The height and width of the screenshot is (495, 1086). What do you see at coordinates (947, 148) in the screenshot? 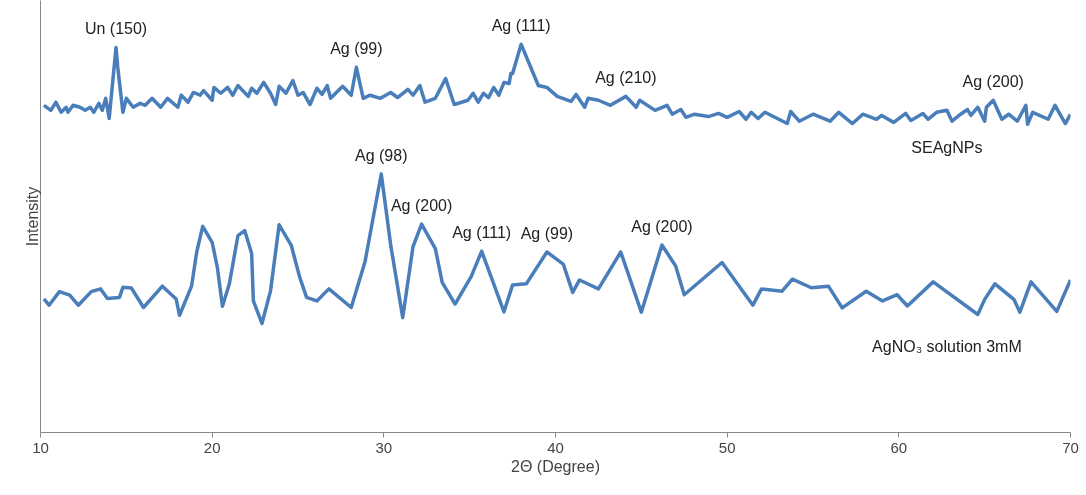
I see `series-label: SEAgNPs` at bounding box center [947, 148].